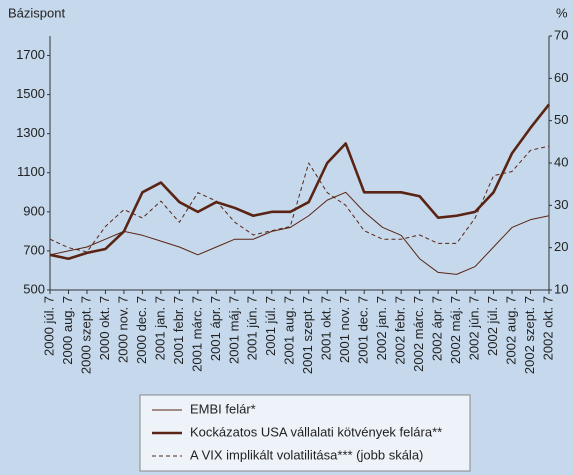  Describe the element at coordinates (474, 328) in the screenshot. I see `x-tick-label: 2002 jún. 7` at that location.